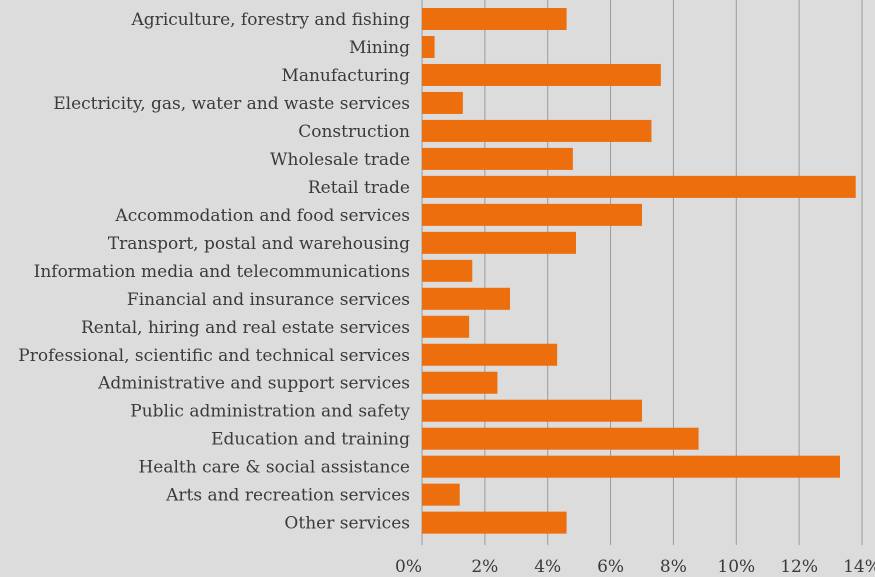 The height and width of the screenshot is (577, 875). What do you see at coordinates (859, 567) in the screenshot?
I see `x-tick-label: 14%` at bounding box center [859, 567].